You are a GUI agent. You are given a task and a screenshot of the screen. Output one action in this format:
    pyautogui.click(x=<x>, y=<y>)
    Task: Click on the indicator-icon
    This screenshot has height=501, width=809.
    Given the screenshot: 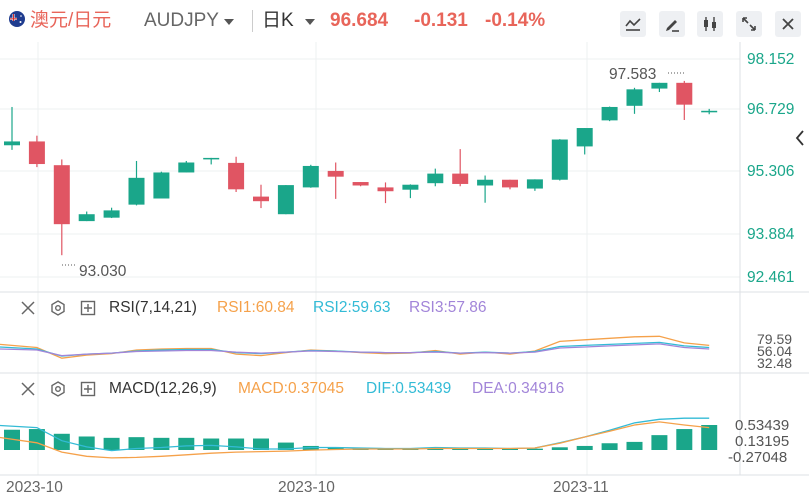 What is the action you would take?
    pyautogui.click(x=633, y=24)
    